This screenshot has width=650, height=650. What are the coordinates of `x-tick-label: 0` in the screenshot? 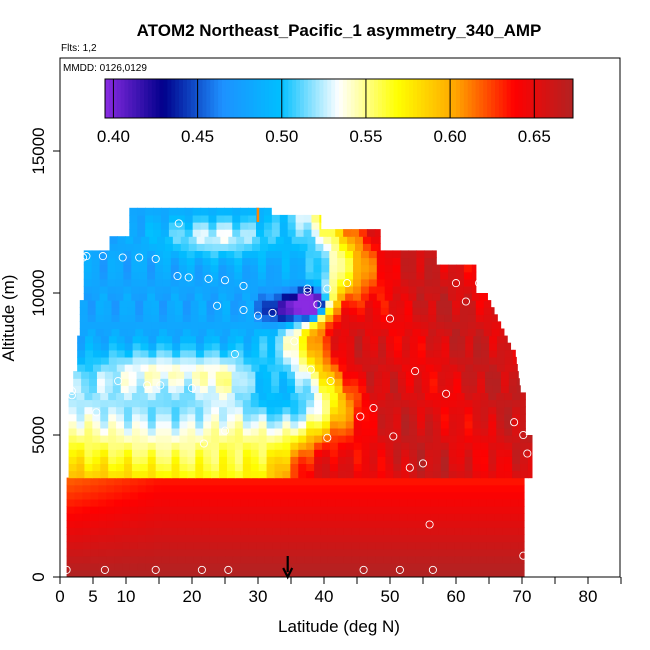 It's located at (59, 596).